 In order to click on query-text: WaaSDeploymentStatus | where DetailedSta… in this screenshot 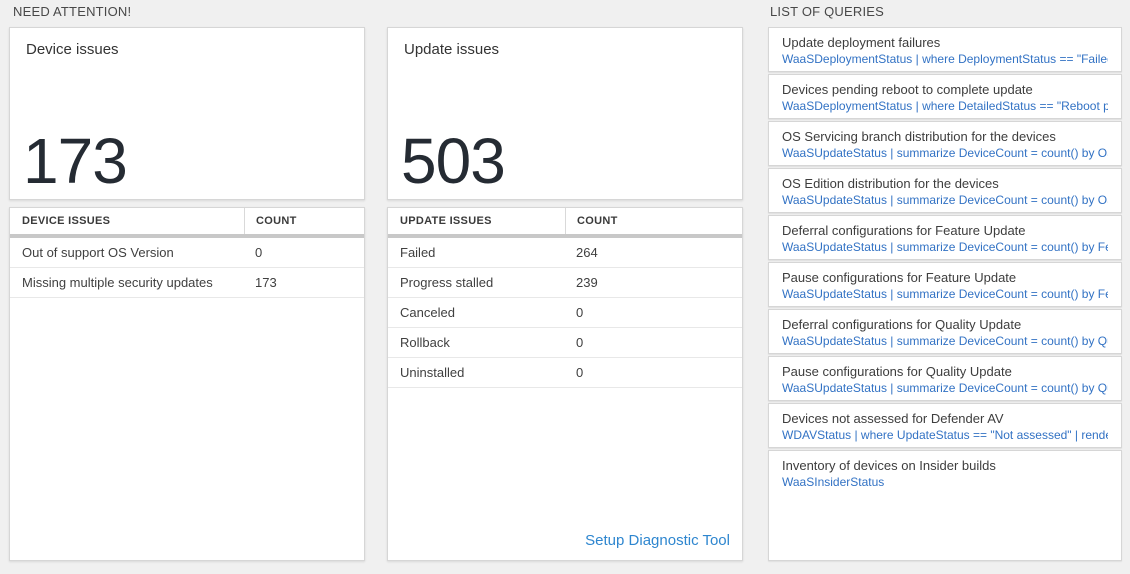, I will do `click(945, 106)`.